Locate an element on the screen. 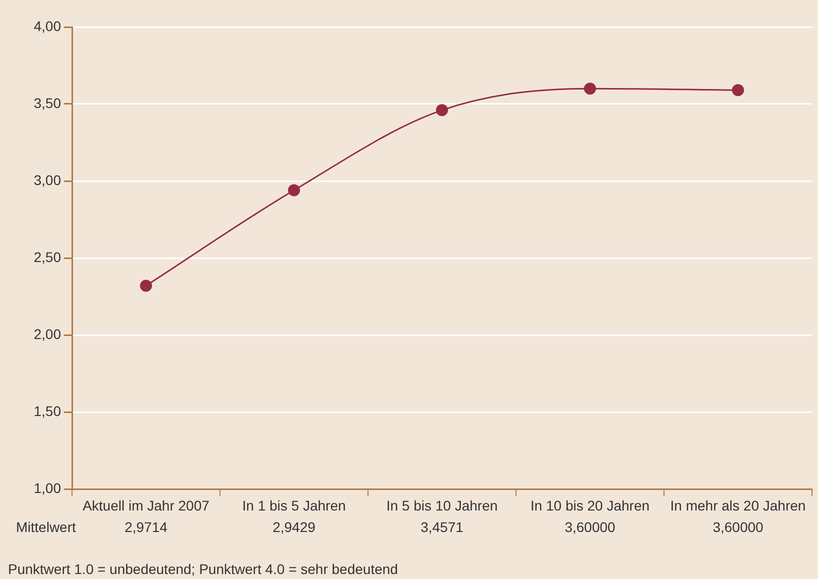 Image resolution: width=818 pixels, height=579 pixels. y-tick-label: 3,50 is located at coordinates (48, 102).